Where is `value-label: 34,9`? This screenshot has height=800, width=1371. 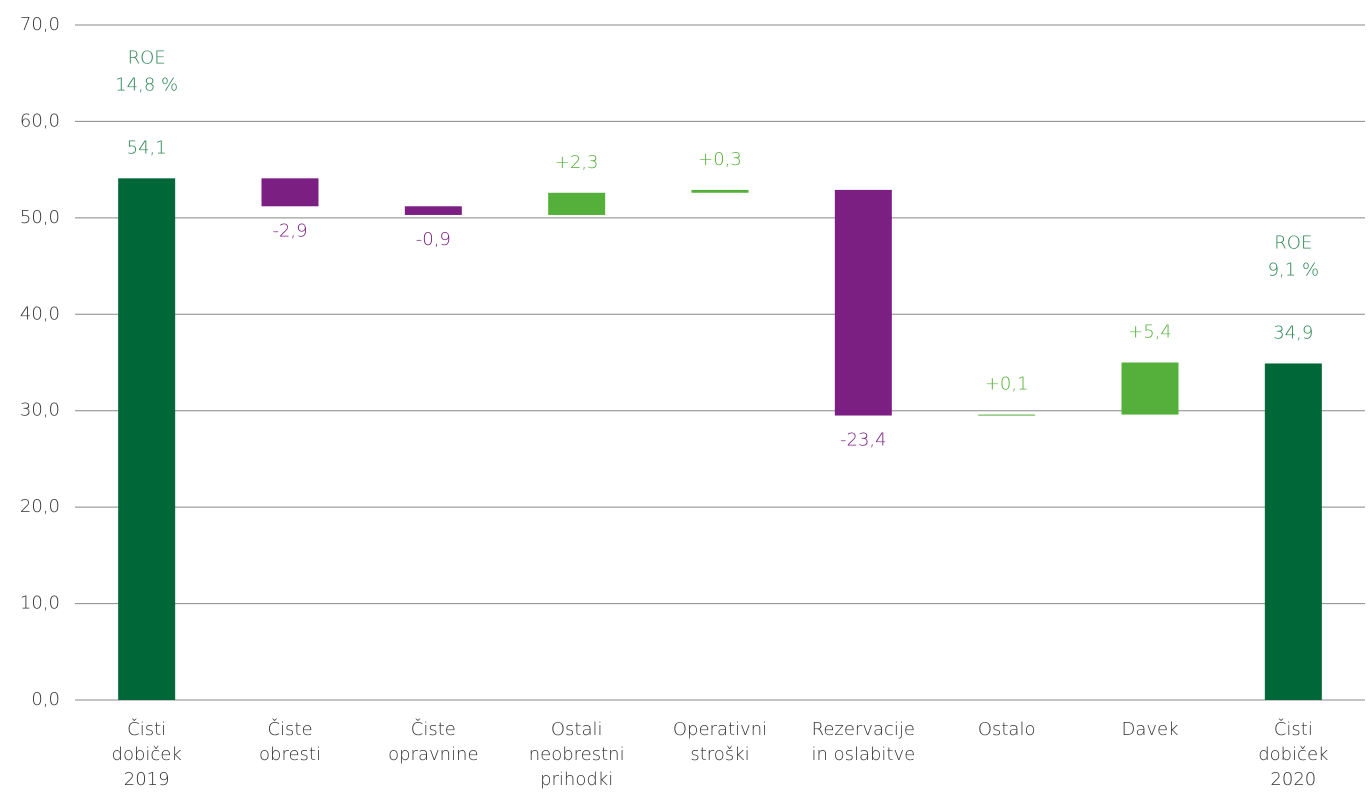 value-label: 34,9 is located at coordinates (1293, 332).